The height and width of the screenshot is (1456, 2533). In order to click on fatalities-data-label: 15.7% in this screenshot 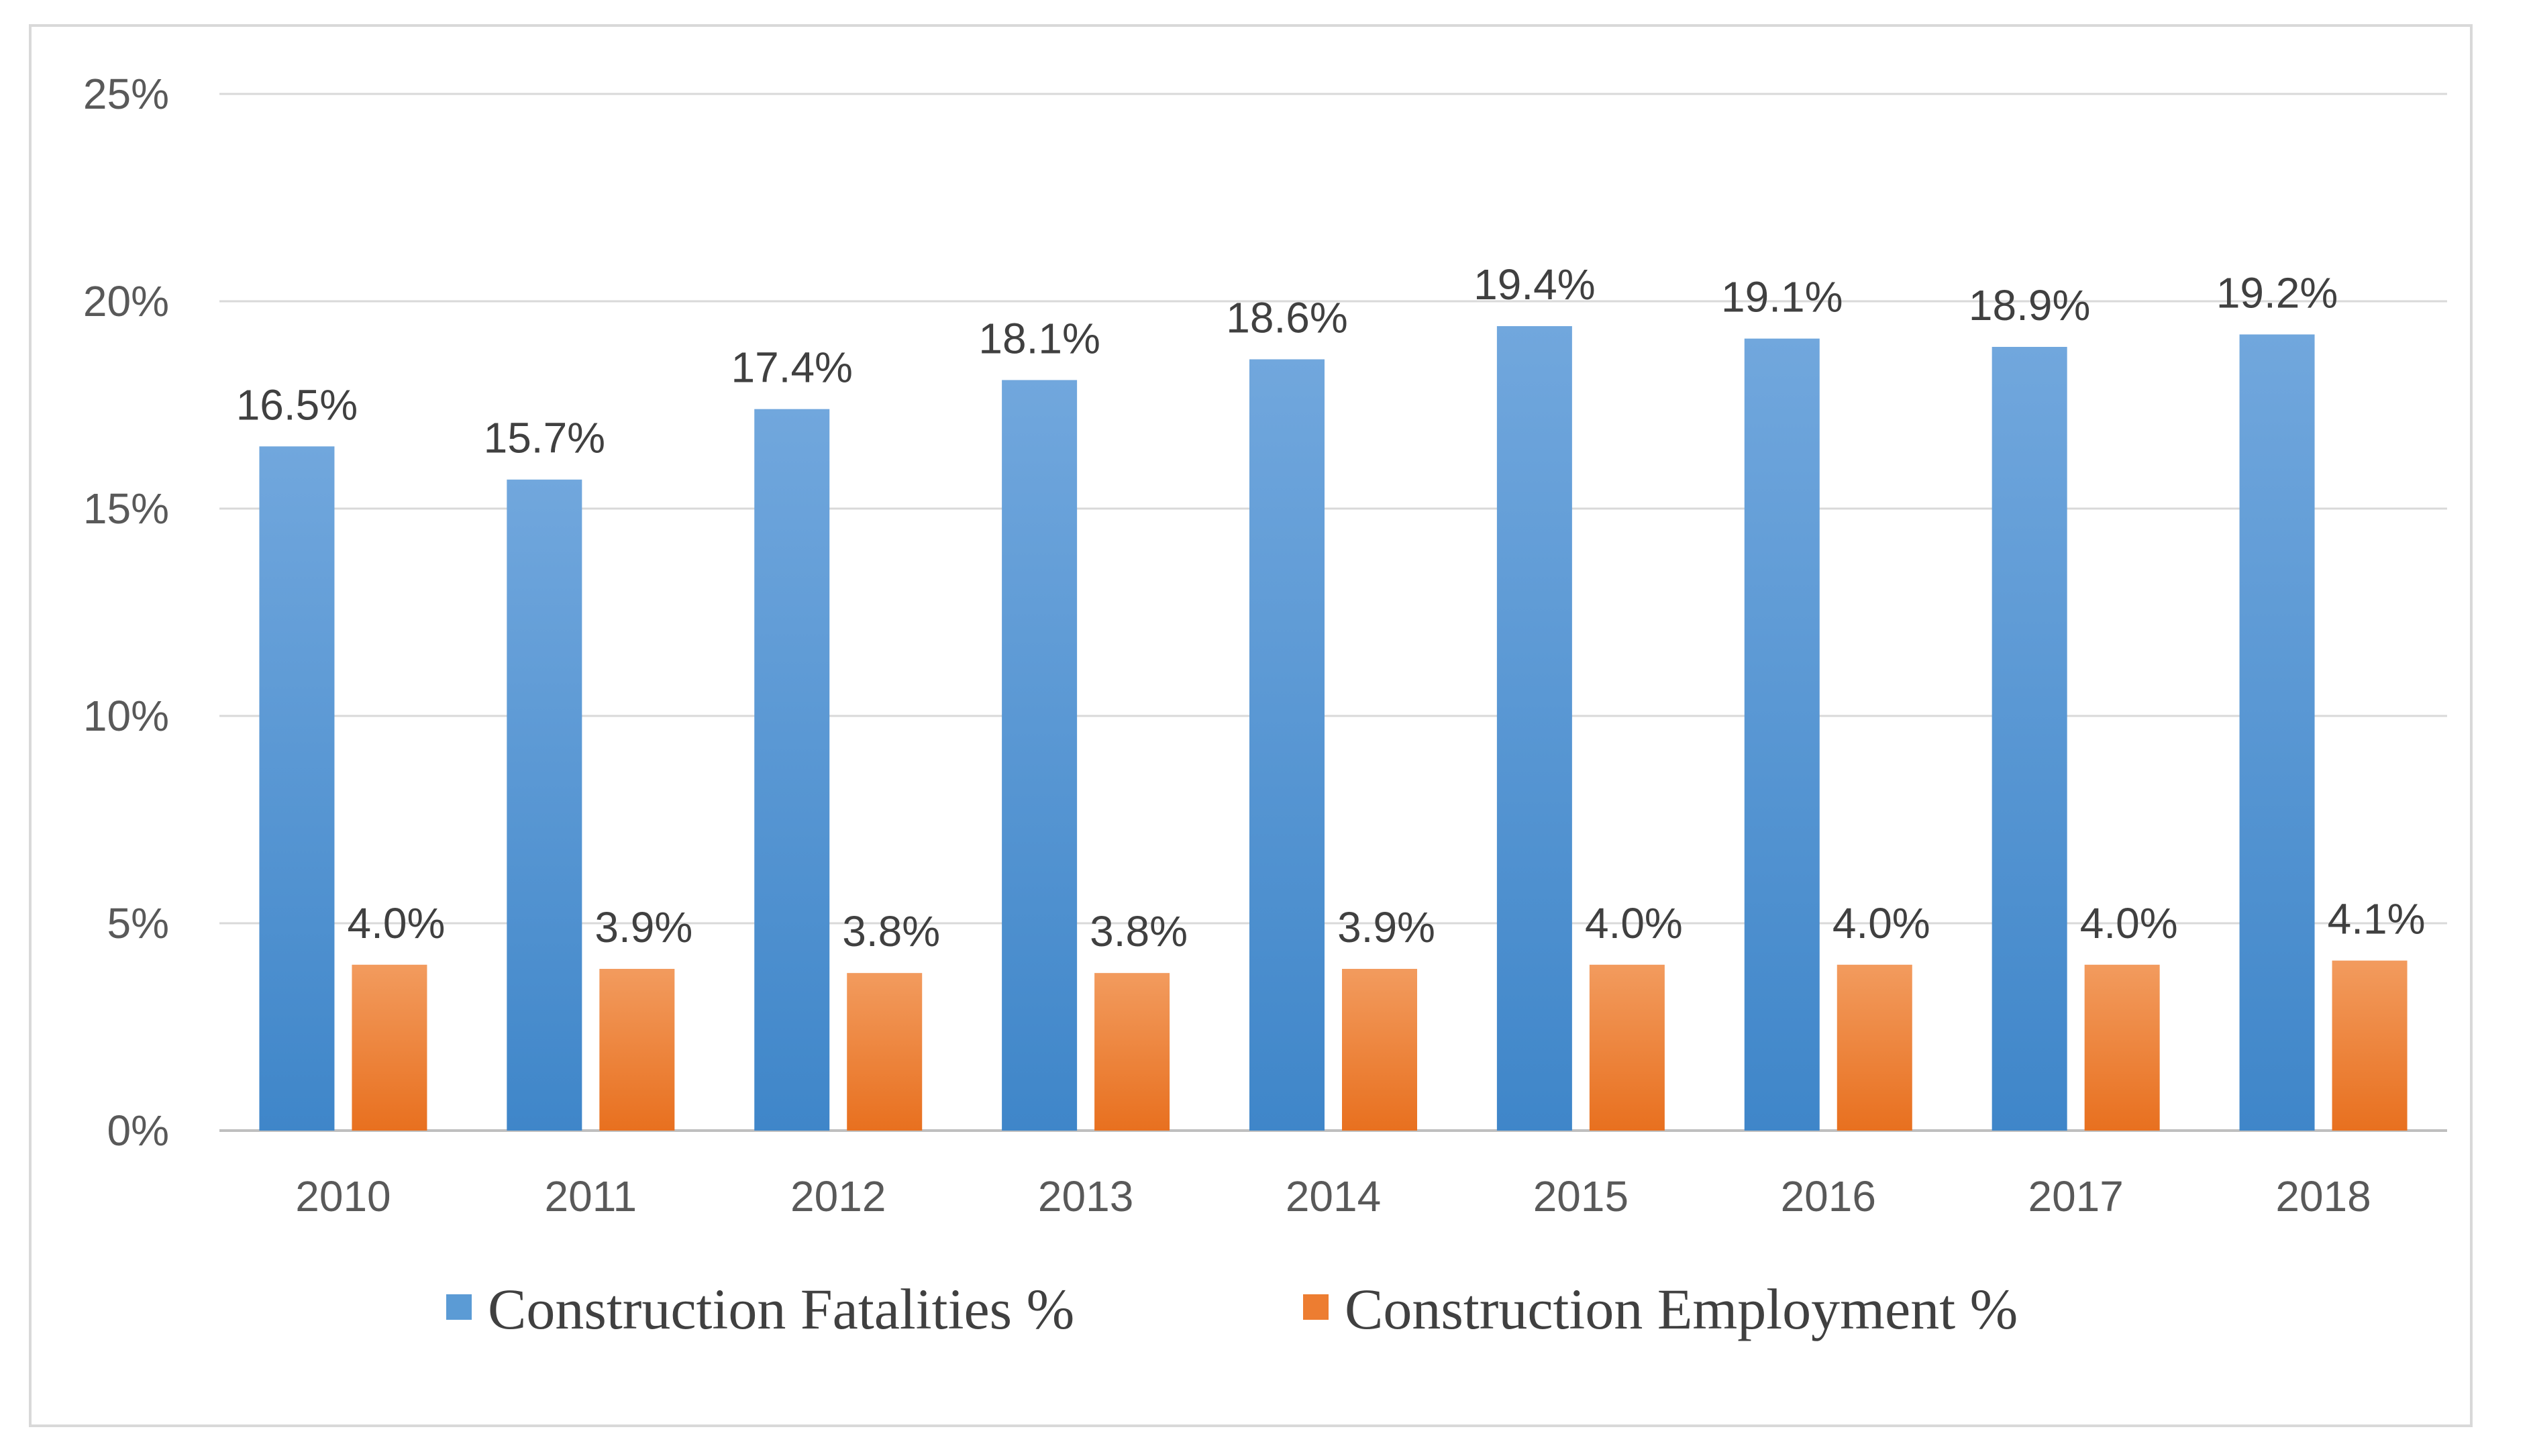, I will do `click(544, 438)`.